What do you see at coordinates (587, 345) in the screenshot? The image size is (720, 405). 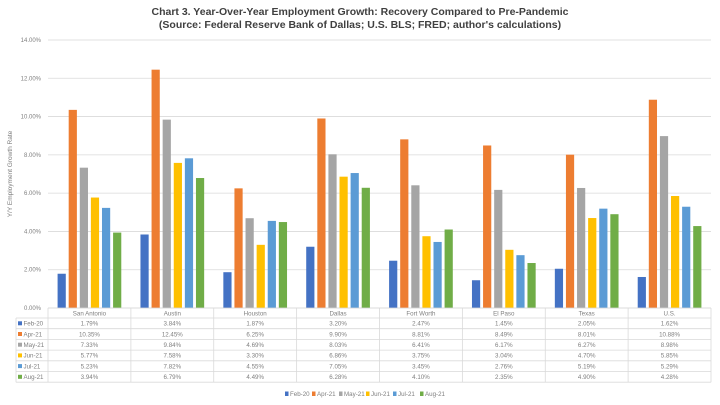 I see `data-label: 6.27%` at bounding box center [587, 345].